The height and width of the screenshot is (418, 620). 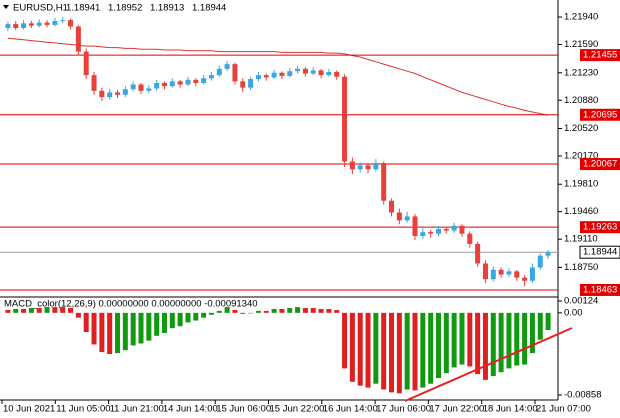 I want to click on level-label: 1.21455, so click(x=600, y=55).